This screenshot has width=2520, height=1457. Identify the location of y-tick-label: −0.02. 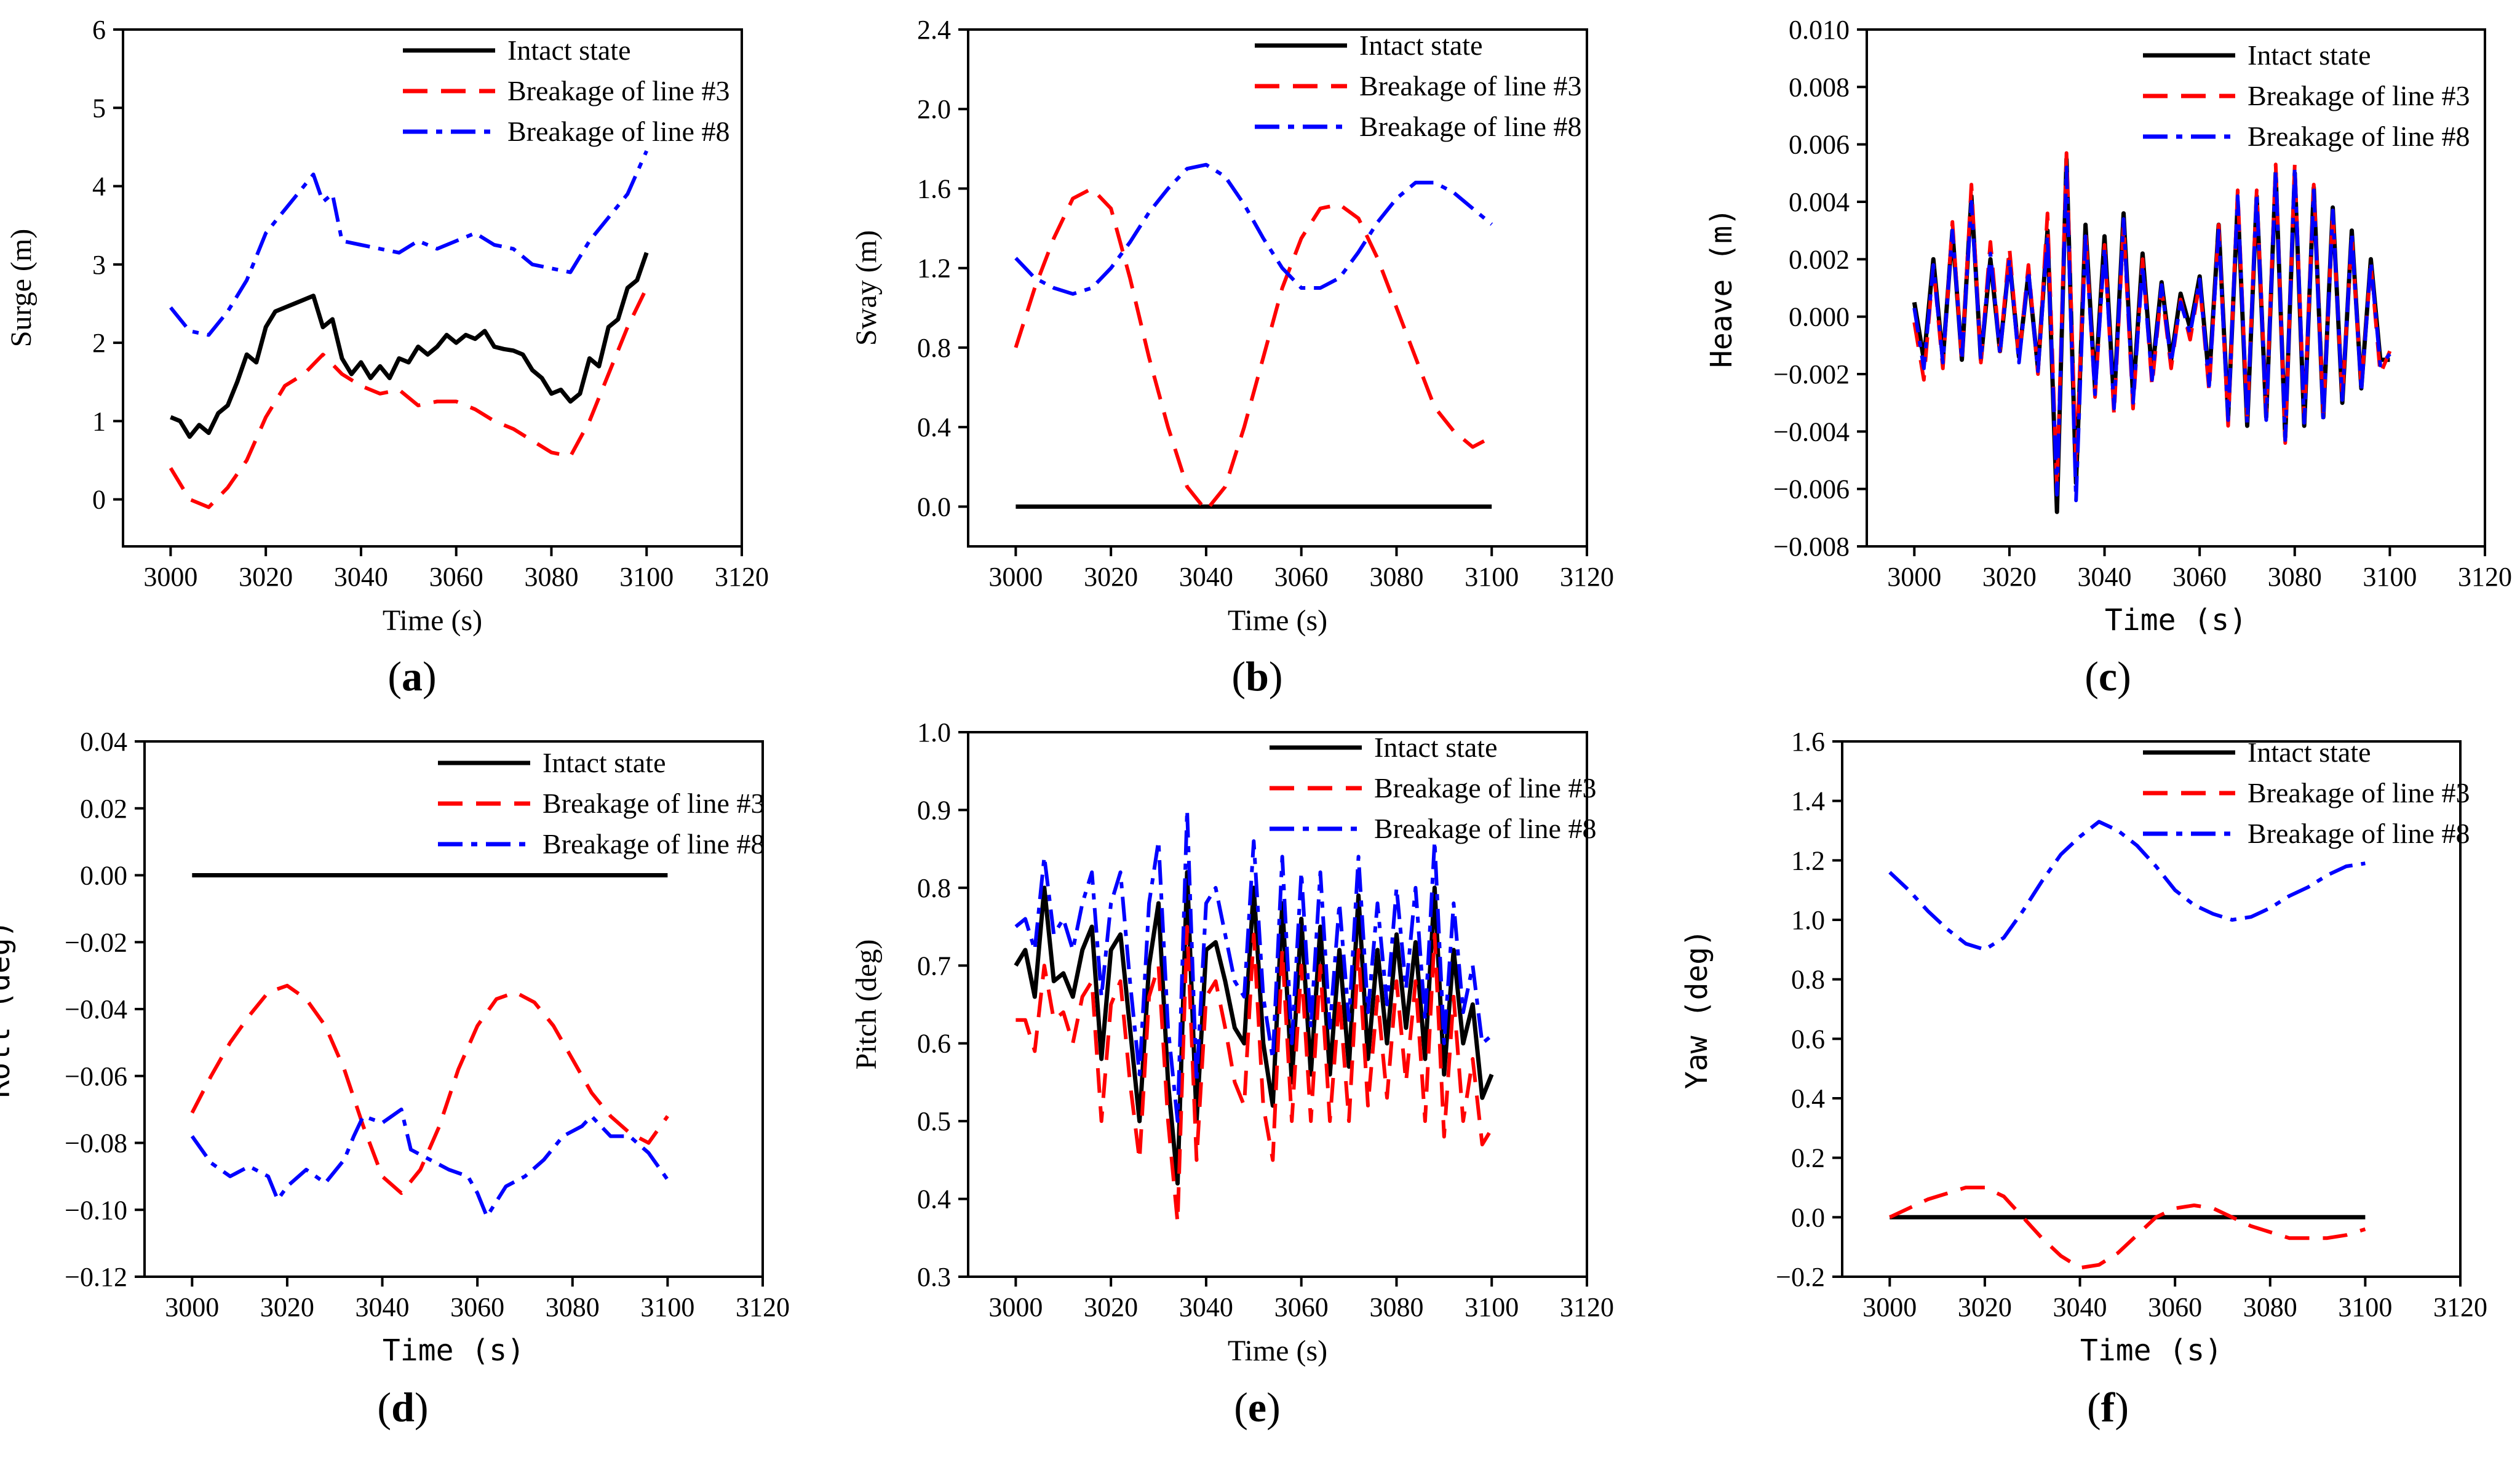
(96, 942).